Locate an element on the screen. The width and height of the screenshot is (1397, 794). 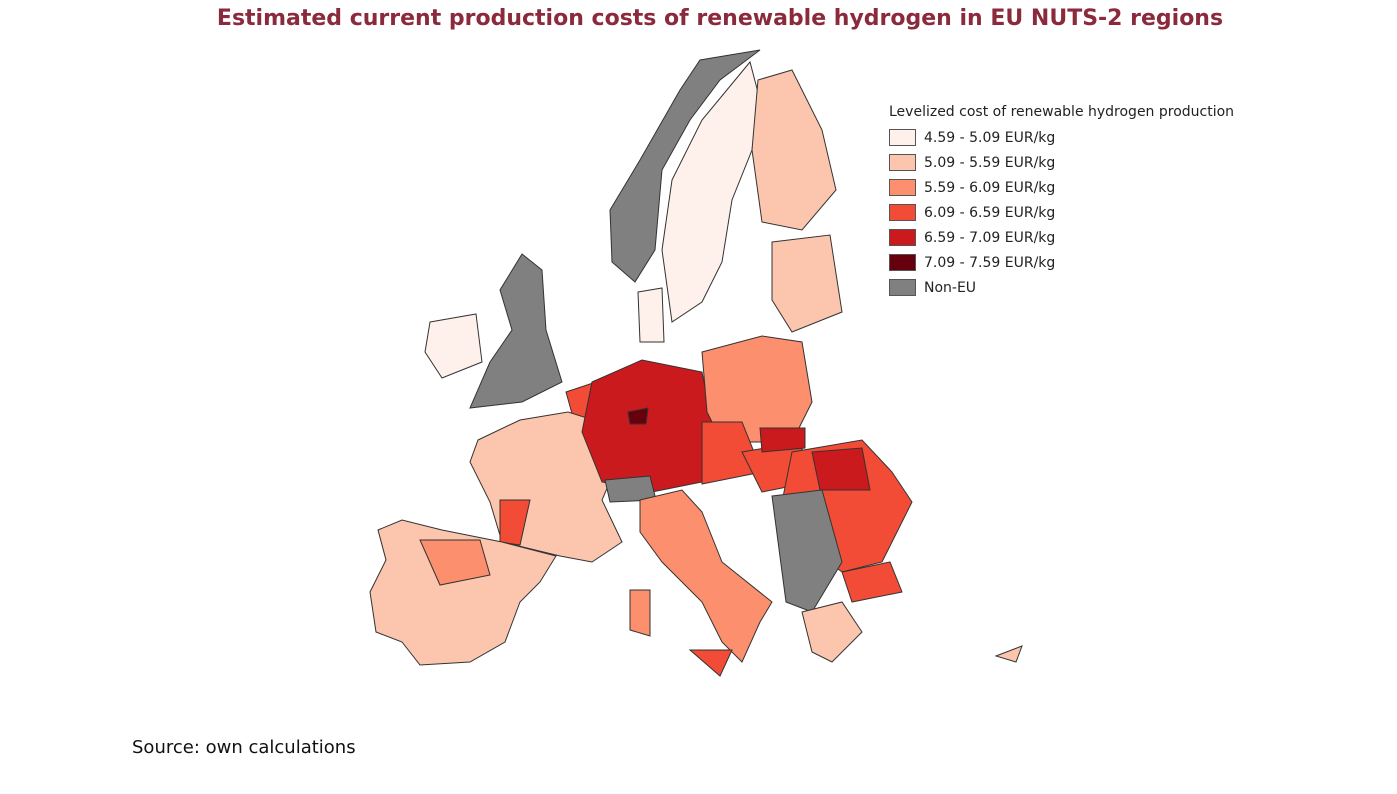
legend-label: 4.59 - 5.09 EUR/kg is located at coordinates (990, 137).